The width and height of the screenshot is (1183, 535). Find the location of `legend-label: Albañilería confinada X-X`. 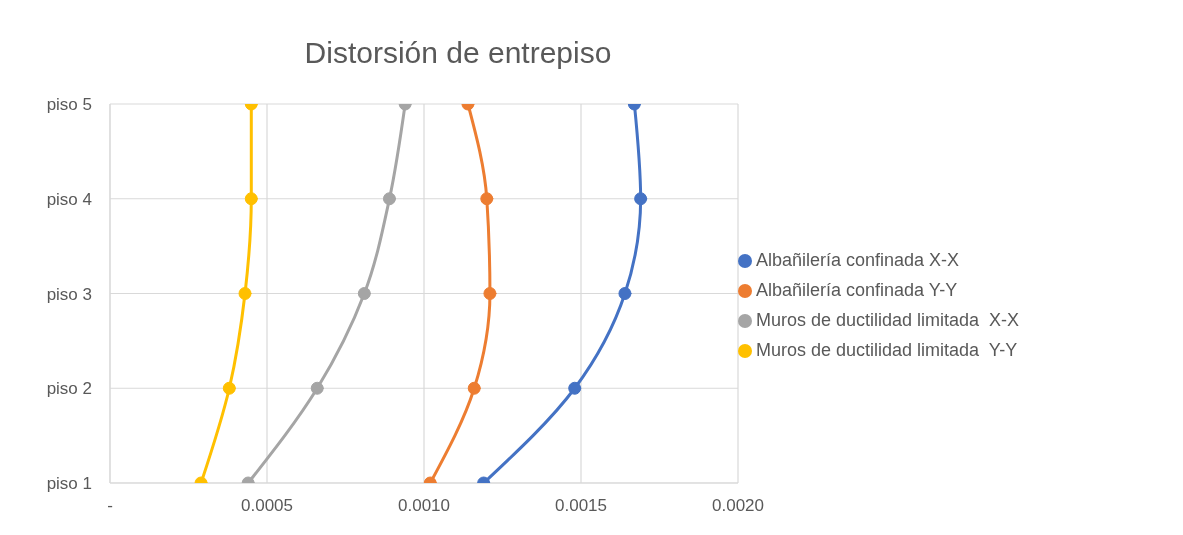

legend-label: Albañilería confinada X-X is located at coordinates (858, 259).